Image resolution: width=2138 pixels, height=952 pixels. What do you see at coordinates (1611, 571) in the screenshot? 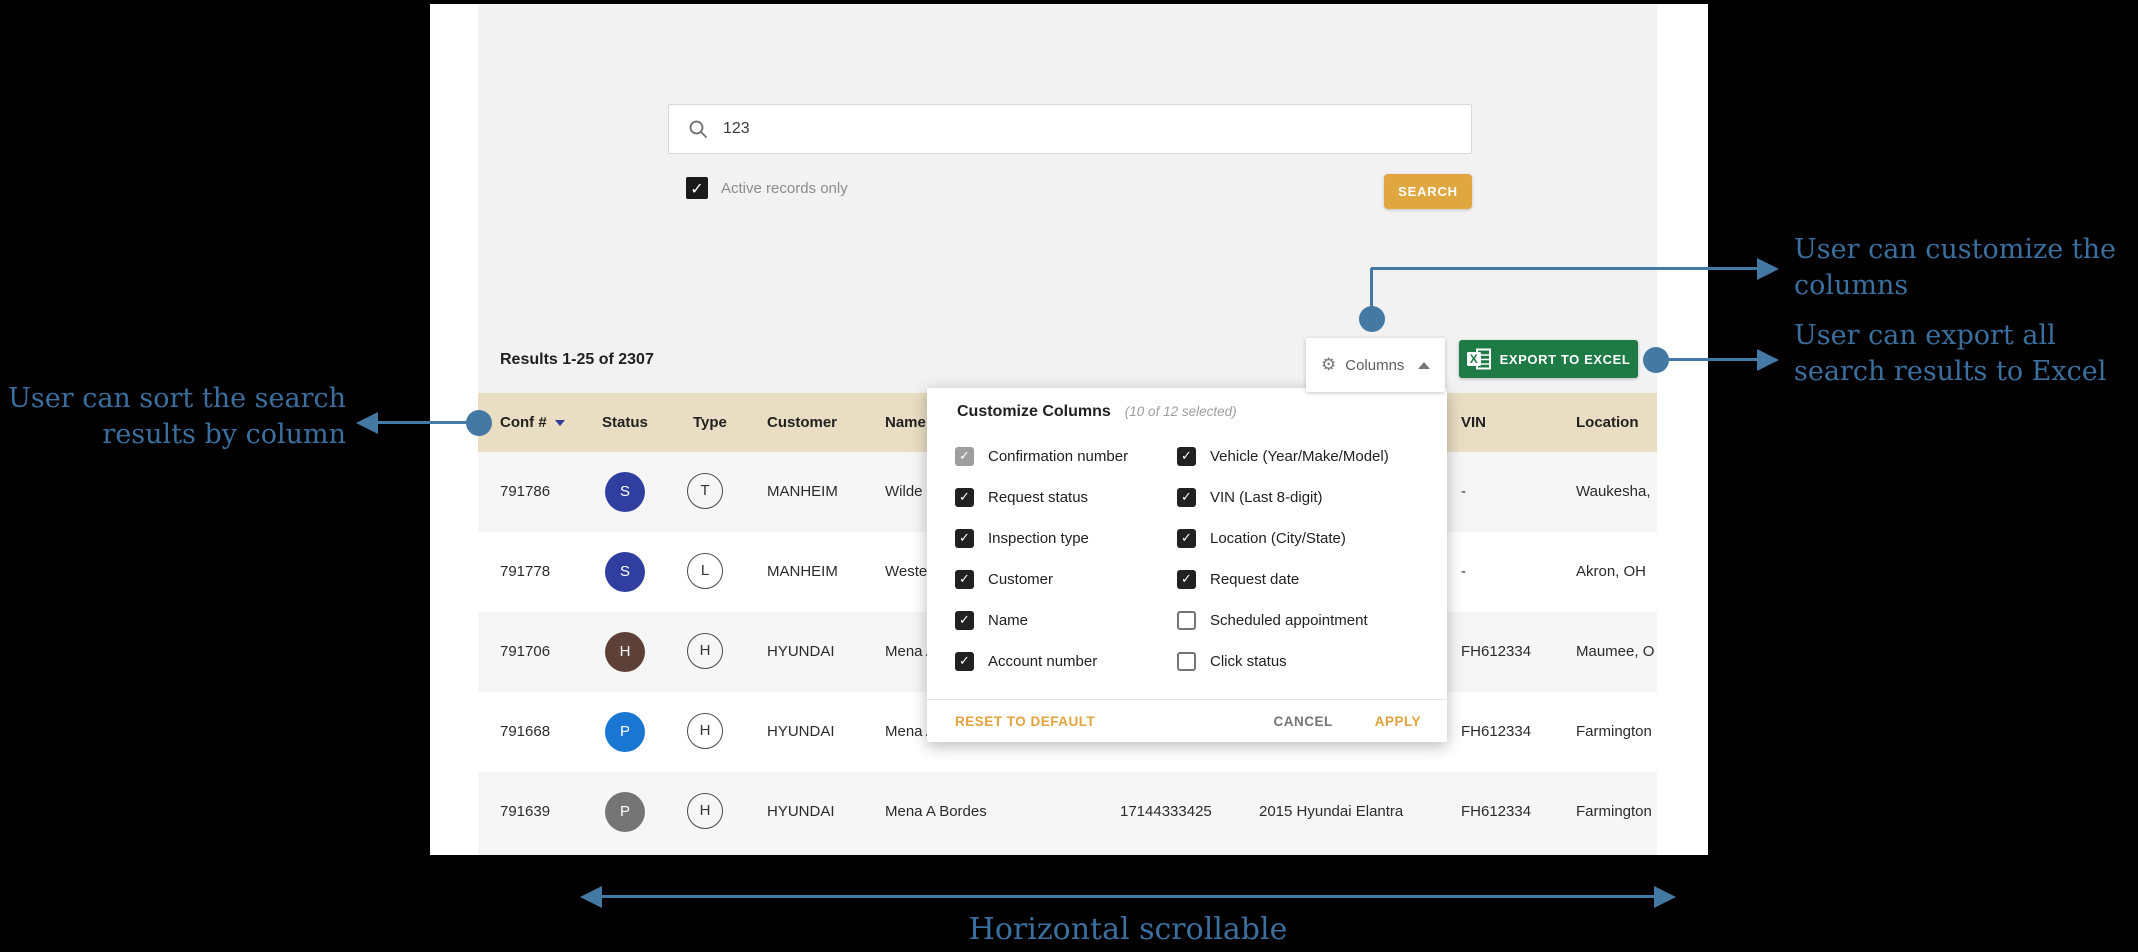
I see `cell-location: Akron, OH` at bounding box center [1611, 571].